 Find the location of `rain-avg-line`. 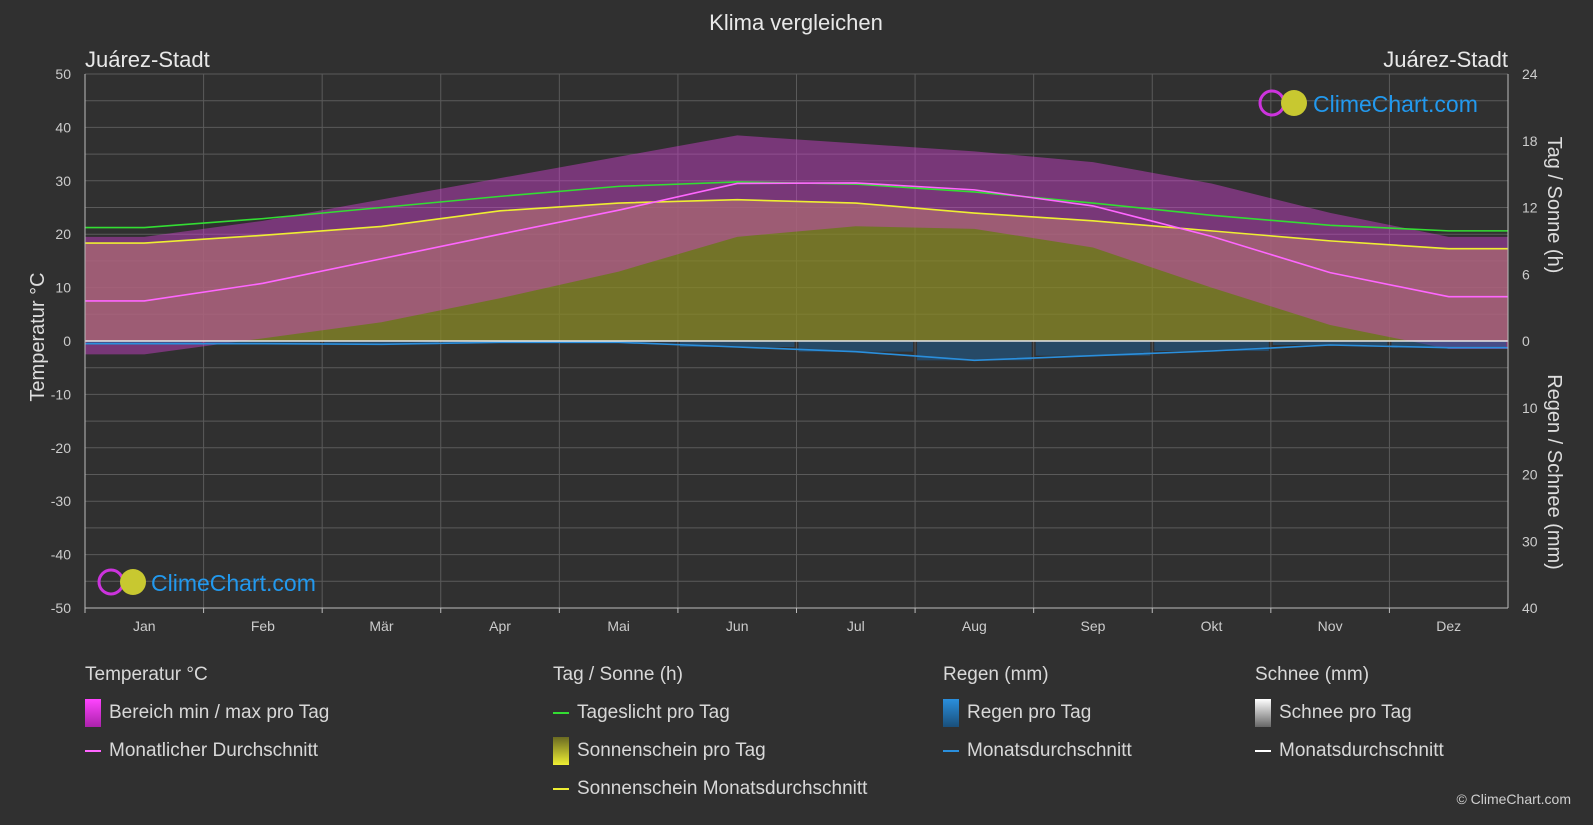

rain-avg-line is located at coordinates (796, 351).